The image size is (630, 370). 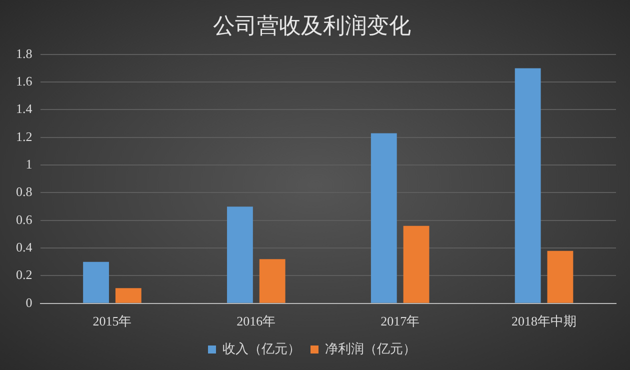 I want to click on y-tick-label: 1.4, so click(x=24, y=108).